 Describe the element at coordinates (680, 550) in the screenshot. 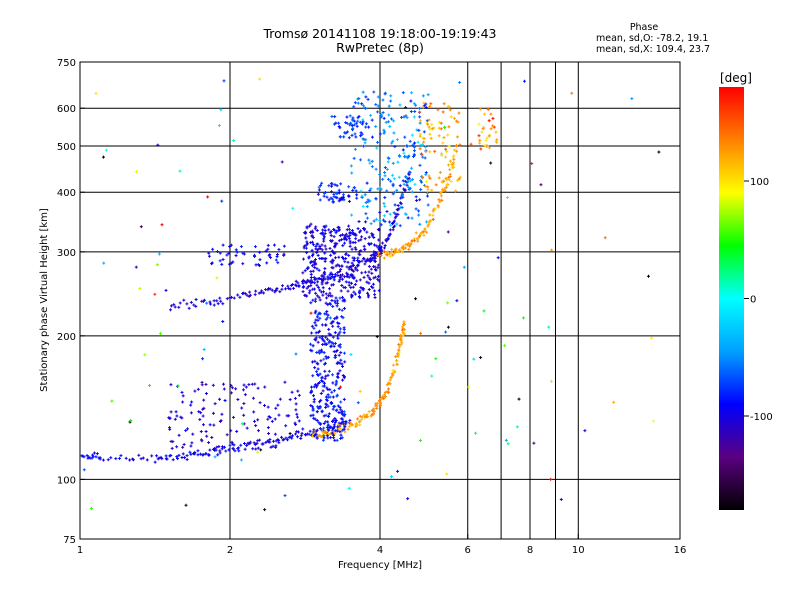

I see `x-tick-label: 16` at that location.